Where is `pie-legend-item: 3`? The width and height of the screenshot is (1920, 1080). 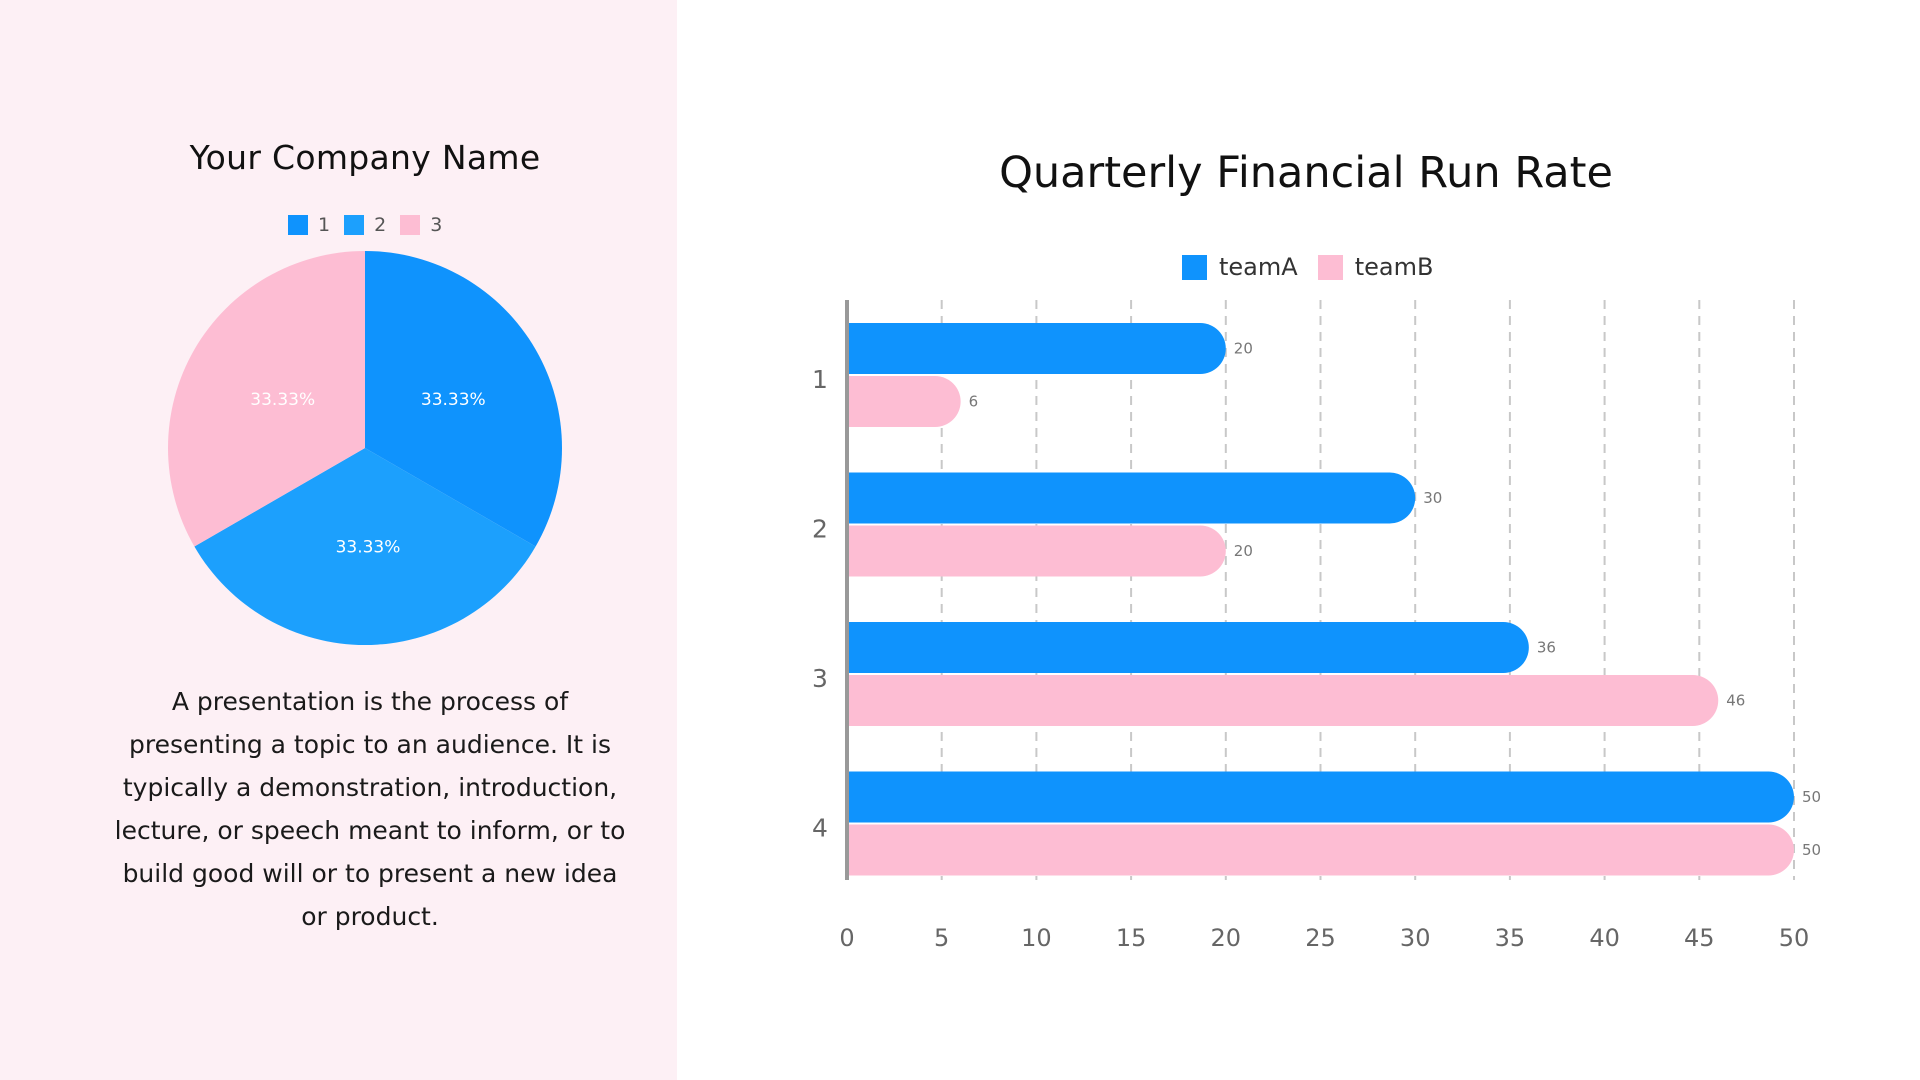 pie-legend-item: 3 is located at coordinates (421, 225).